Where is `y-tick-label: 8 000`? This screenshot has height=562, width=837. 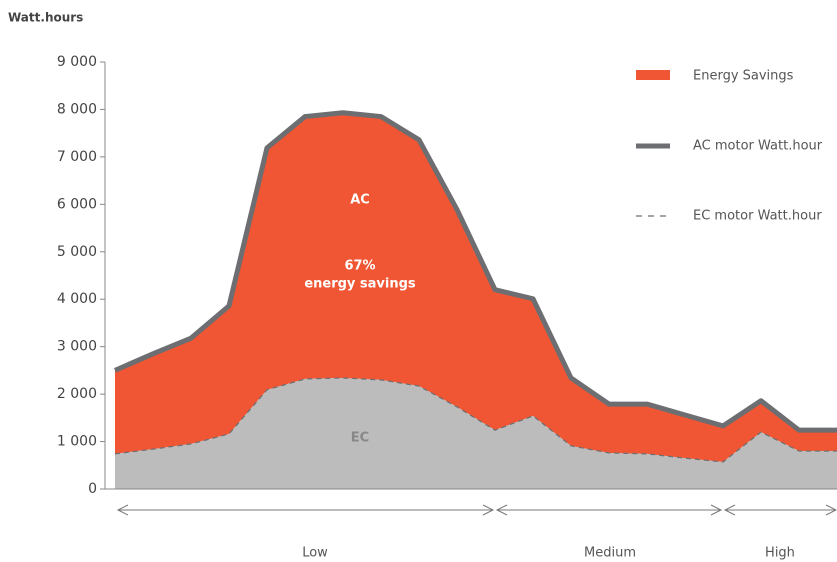 y-tick-label: 8 000 is located at coordinates (77, 109).